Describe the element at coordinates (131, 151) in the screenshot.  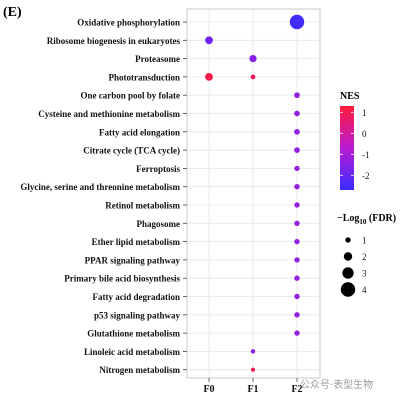
I see `y-tick-label: Citrate cycle (TCA cycle)` at that location.